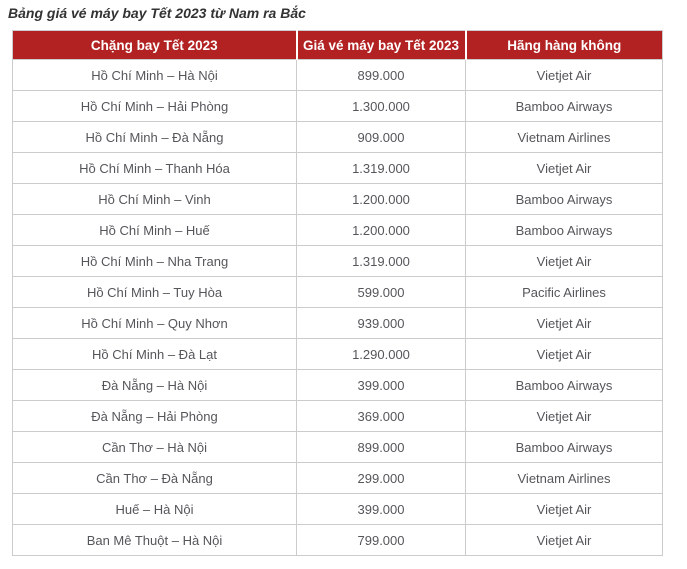 This screenshot has width=687, height=569. What do you see at coordinates (154, 416) in the screenshot?
I see `route-cell: Đà Nẵng – Hải Phòng` at bounding box center [154, 416].